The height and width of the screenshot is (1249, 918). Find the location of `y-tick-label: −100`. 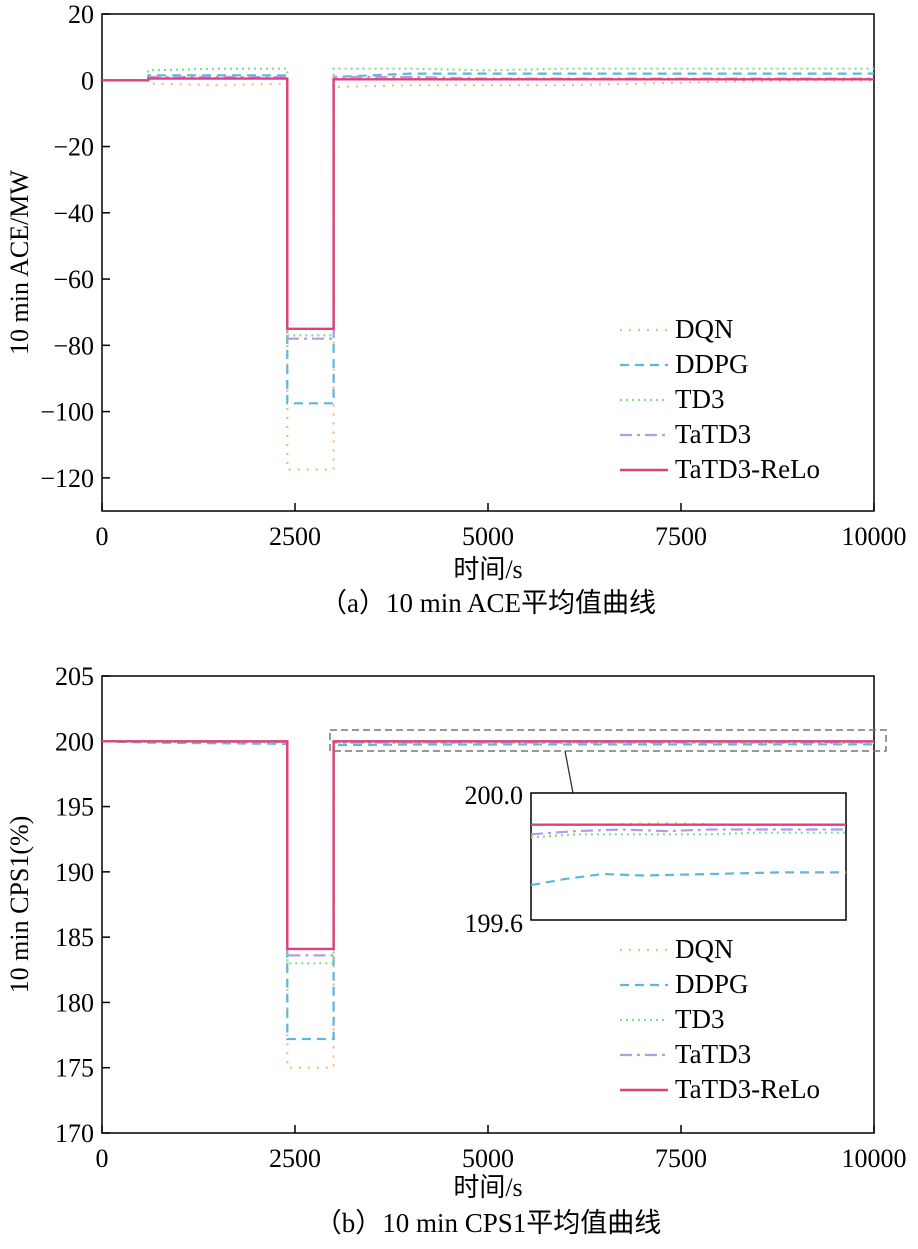

y-tick-label: −100 is located at coordinates (67, 412).